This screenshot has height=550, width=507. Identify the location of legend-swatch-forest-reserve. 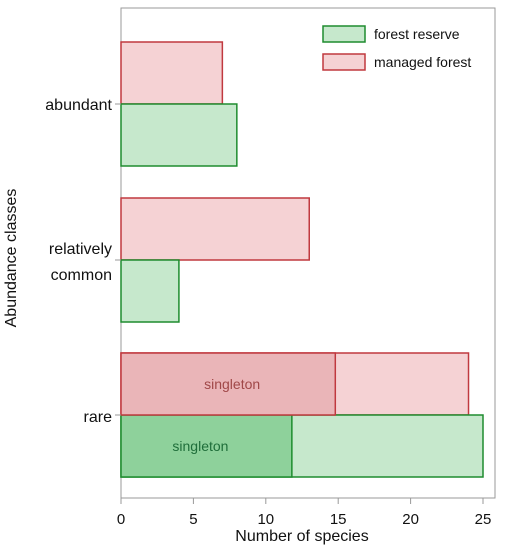
(344, 34).